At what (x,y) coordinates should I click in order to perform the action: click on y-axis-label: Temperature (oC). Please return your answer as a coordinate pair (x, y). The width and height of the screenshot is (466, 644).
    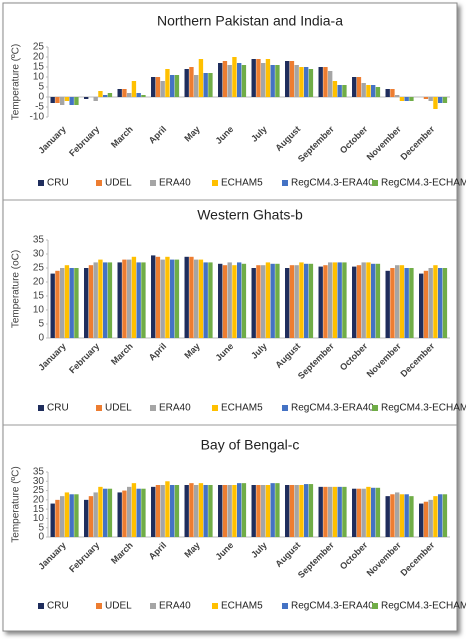
    Looking at the image, I should click on (16, 289).